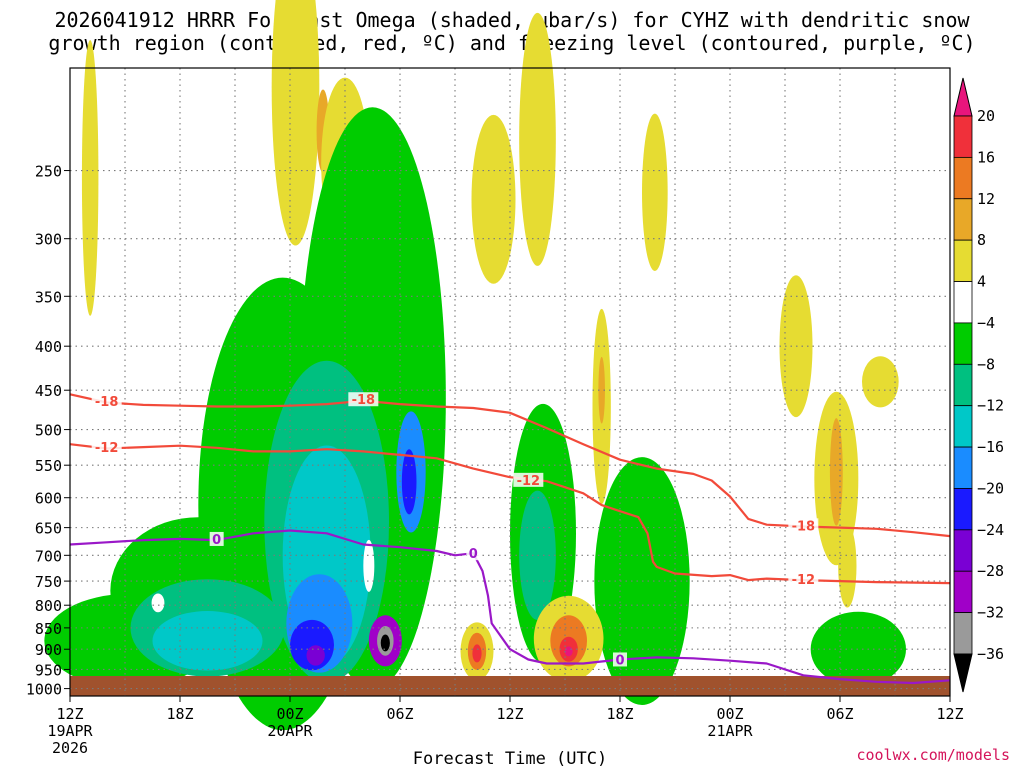  Describe the element at coordinates (990, 613) in the screenshot. I see `colorbar-label: −32` at that location.